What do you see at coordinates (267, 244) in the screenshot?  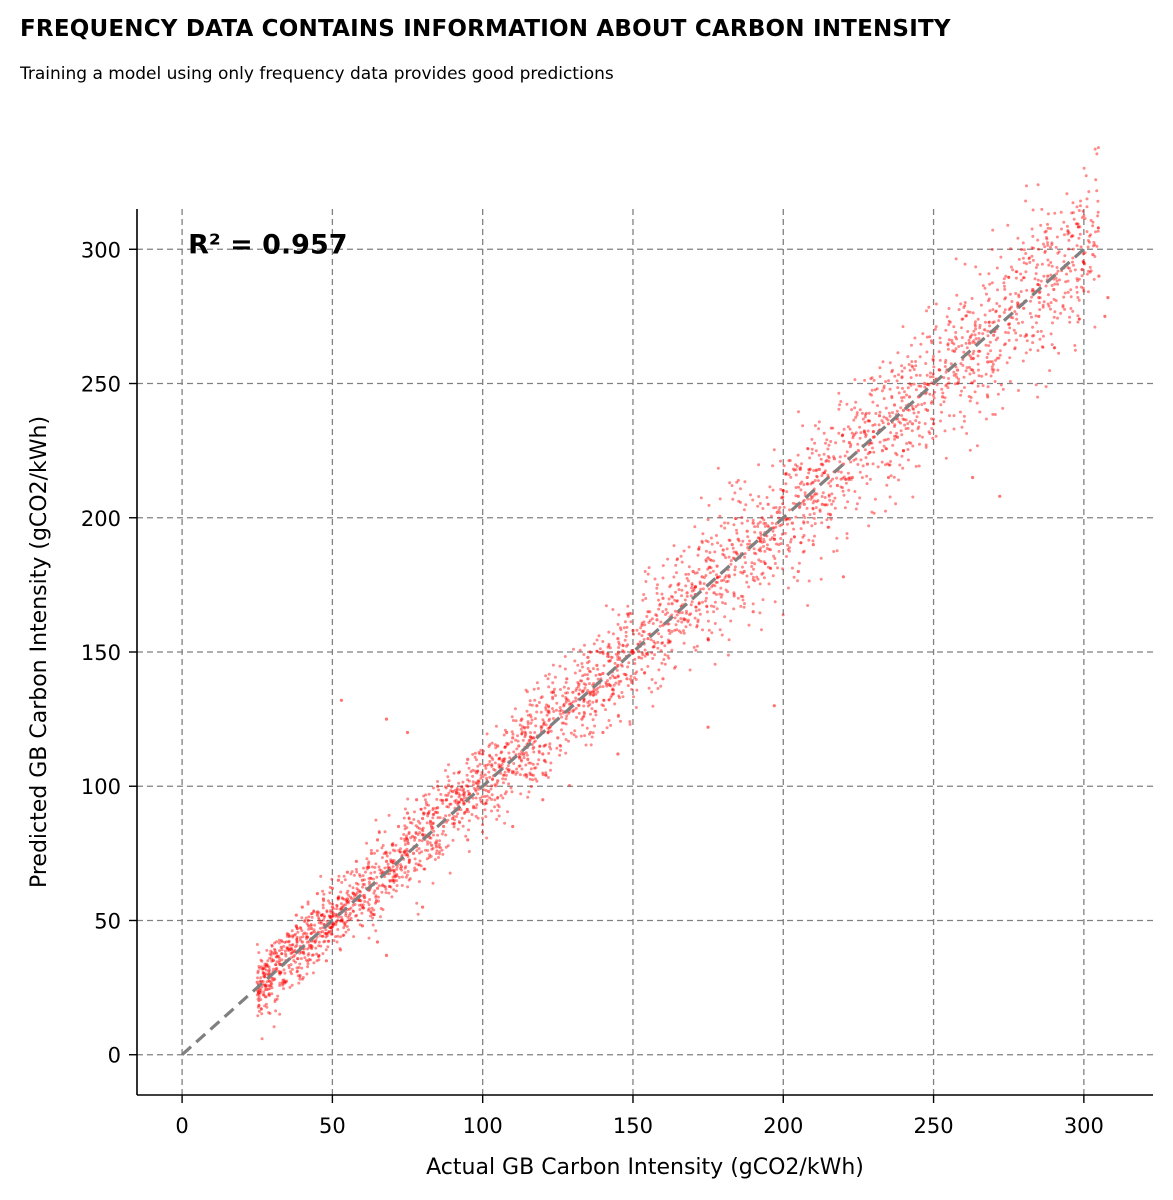 I see `r-squared-annotation: R² = 0.957` at bounding box center [267, 244].